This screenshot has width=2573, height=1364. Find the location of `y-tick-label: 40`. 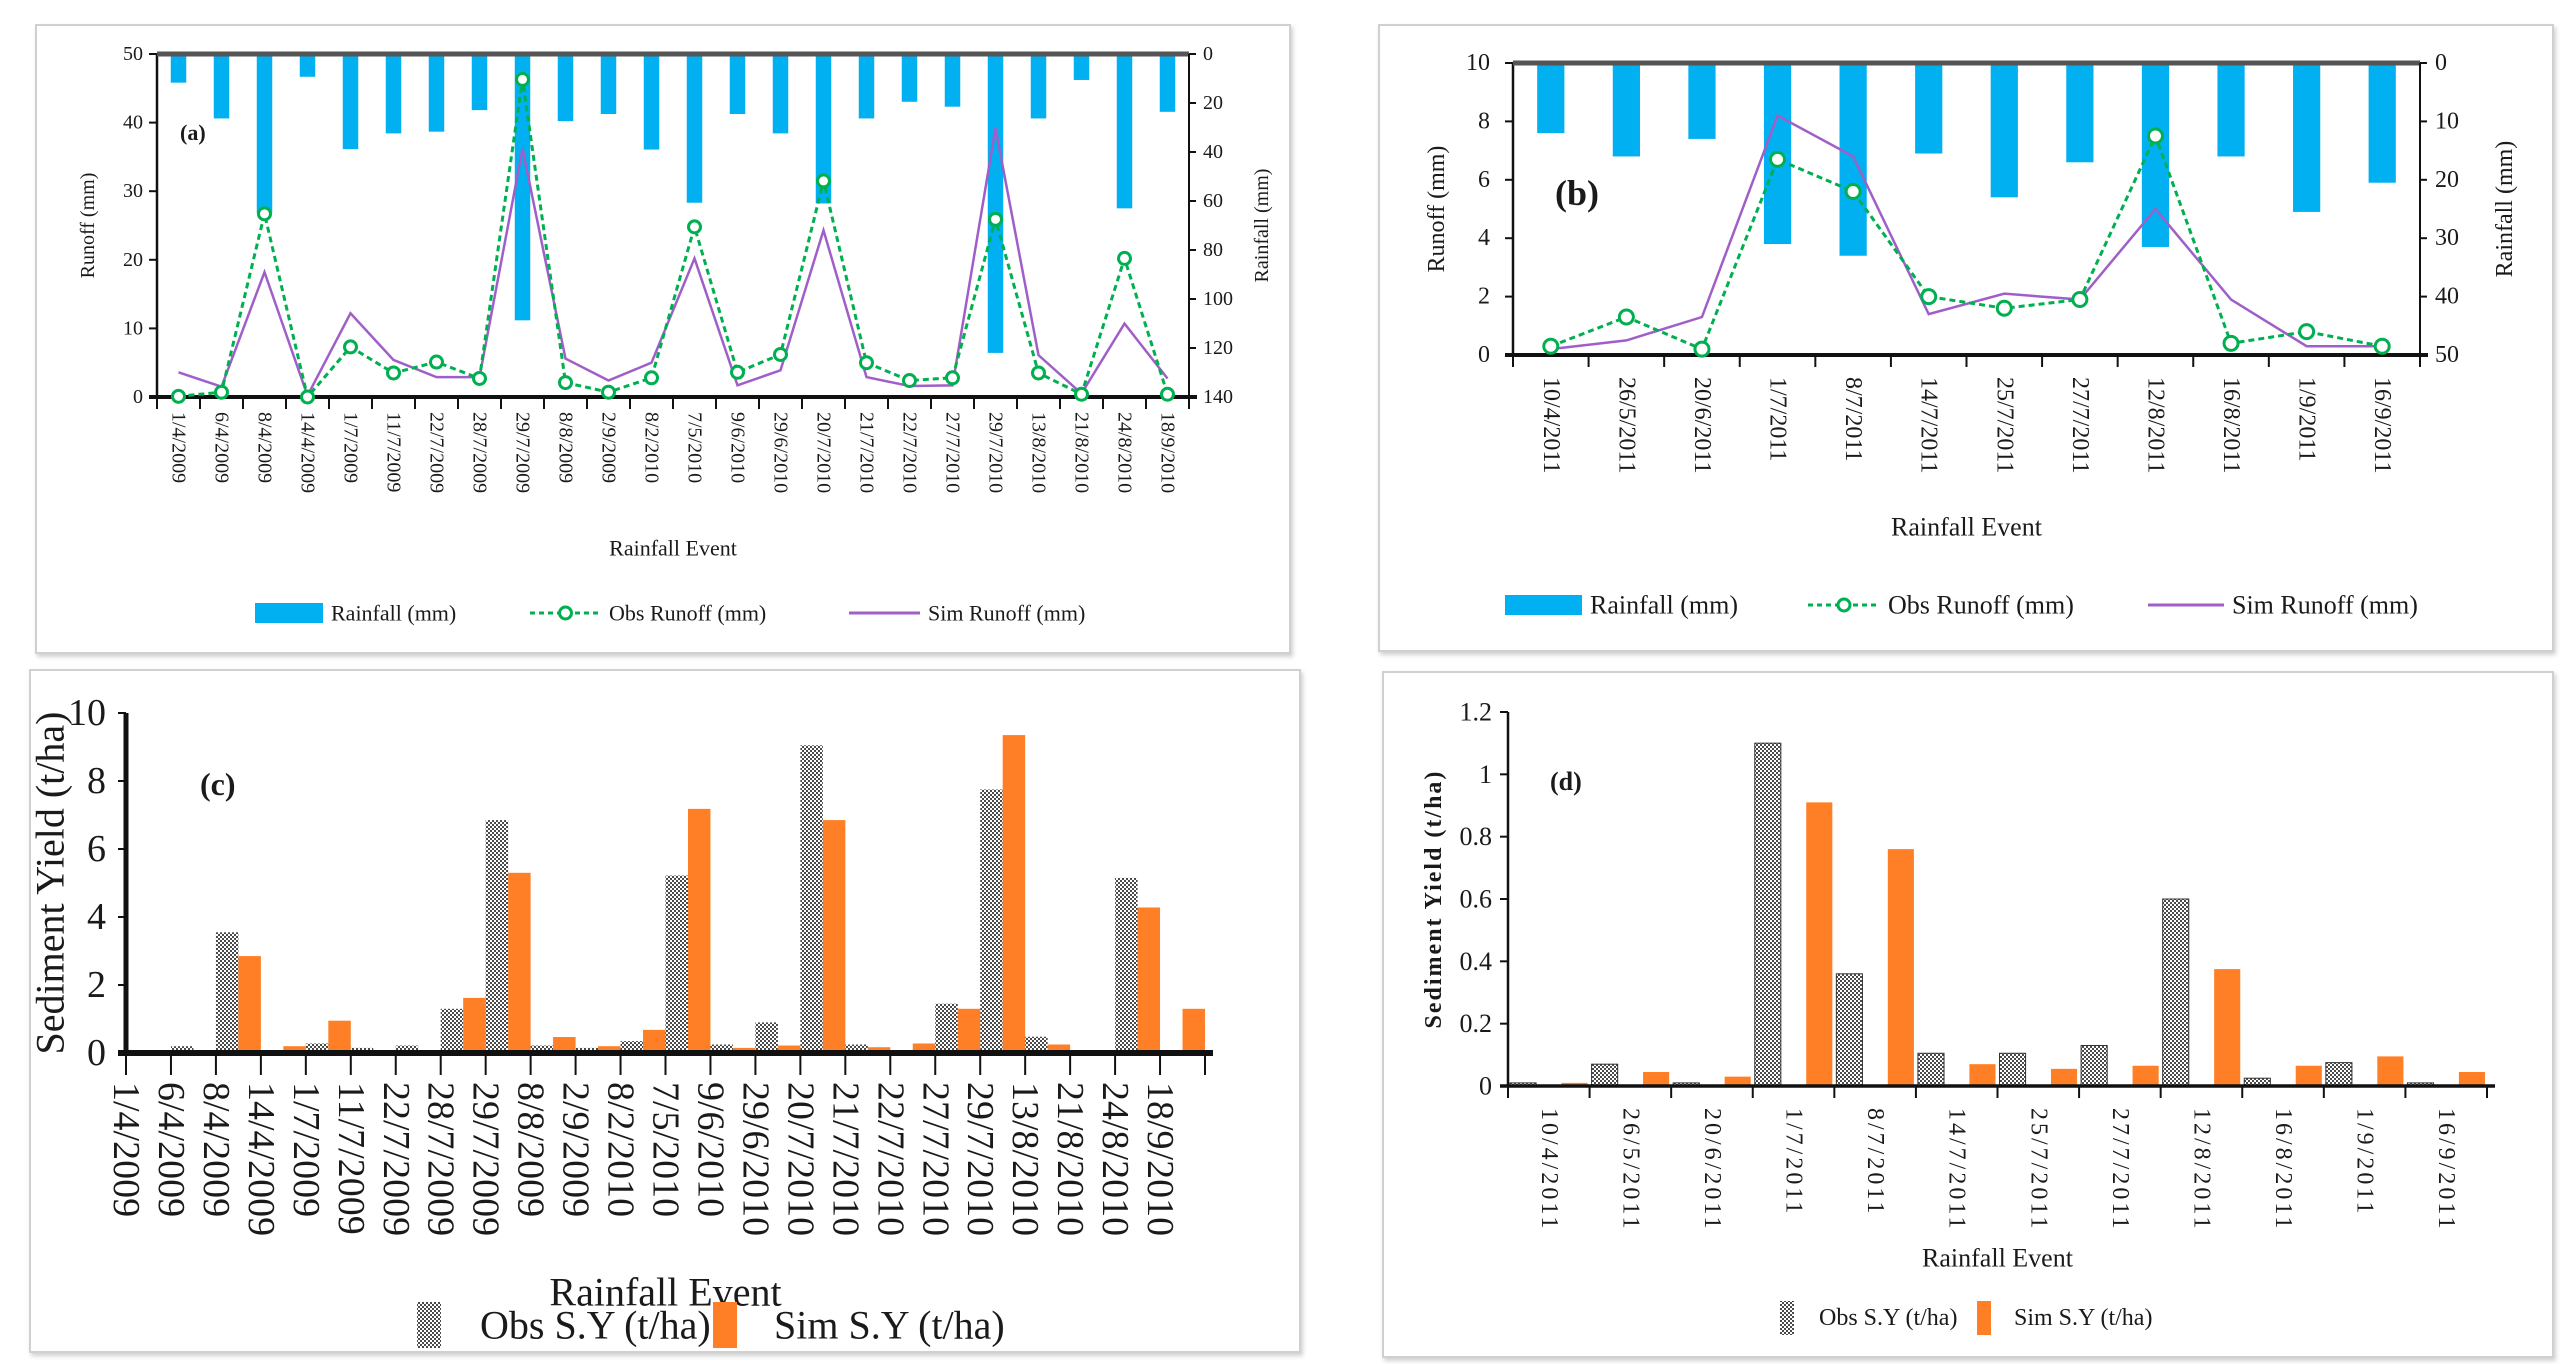

y-tick-label: 40 is located at coordinates (133, 123).